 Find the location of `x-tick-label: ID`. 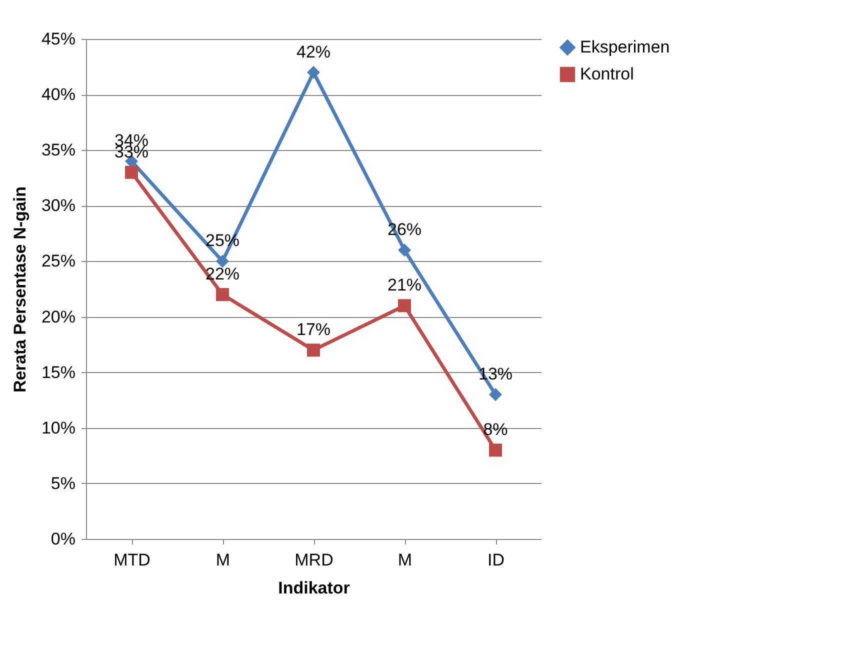

x-tick-label: ID is located at coordinates (496, 560).